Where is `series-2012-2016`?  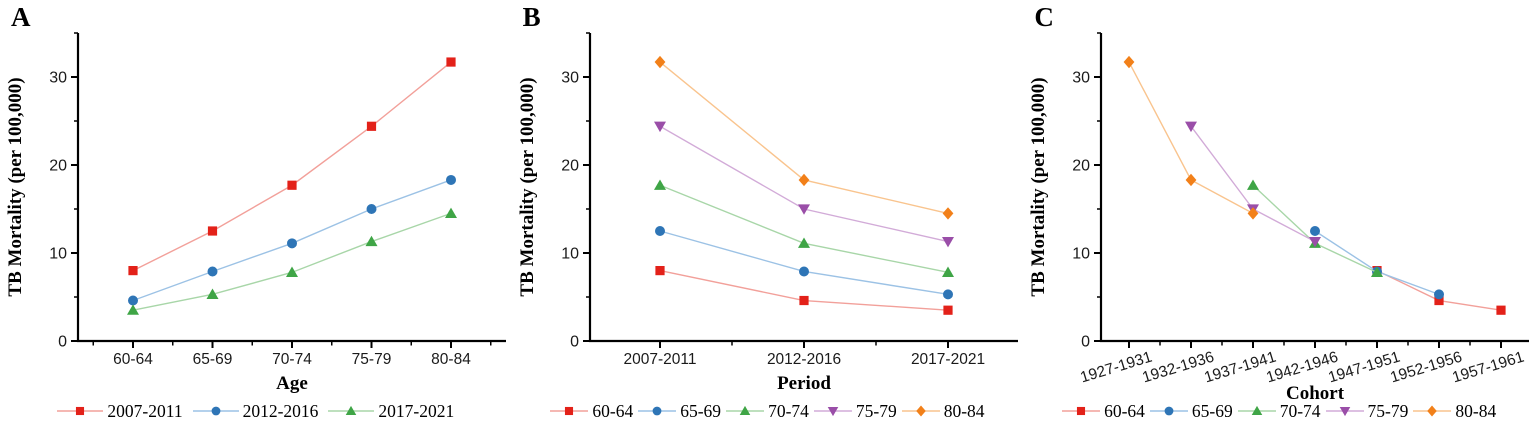 series-2012-2016 is located at coordinates (292, 240).